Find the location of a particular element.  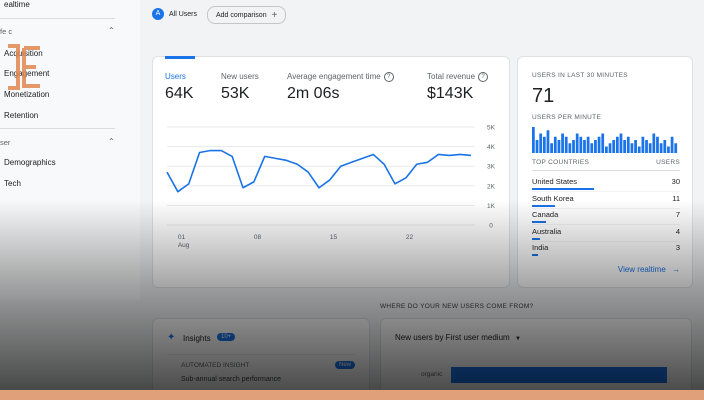

brand-logo-icon is located at coordinates (24, 67).